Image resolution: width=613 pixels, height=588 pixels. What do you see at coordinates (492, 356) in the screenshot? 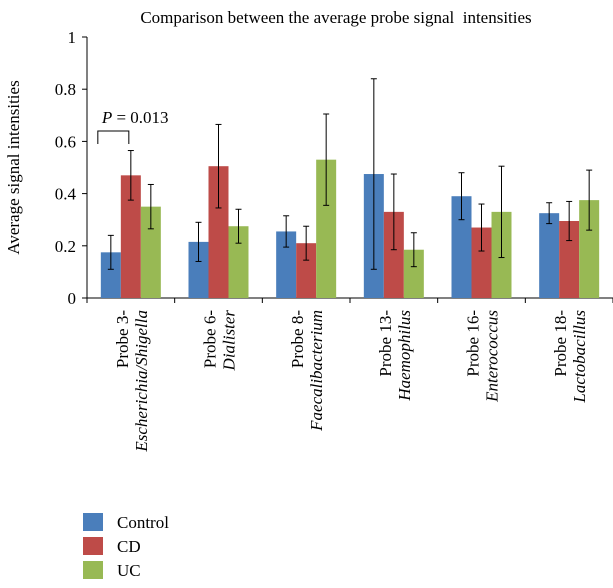
I see `category-label-line2: Enterococcus` at bounding box center [492, 356].